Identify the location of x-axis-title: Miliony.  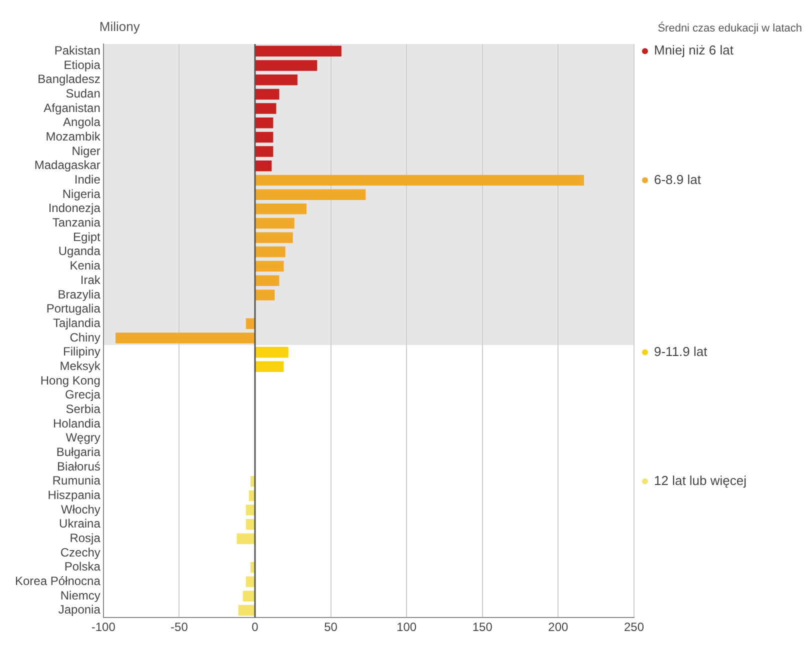
(119, 26).